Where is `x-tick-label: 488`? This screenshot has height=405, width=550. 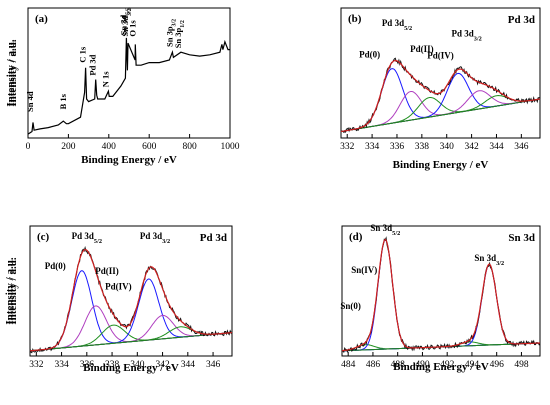 x-tick-label: 488 is located at coordinates (398, 365).